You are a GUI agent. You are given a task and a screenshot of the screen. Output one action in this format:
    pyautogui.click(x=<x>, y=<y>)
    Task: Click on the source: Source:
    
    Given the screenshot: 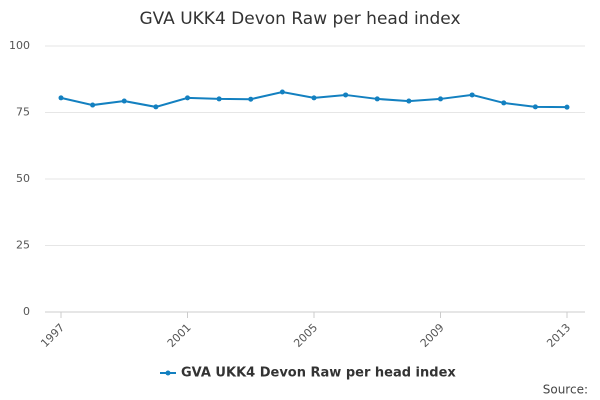 What is the action you would take?
    pyautogui.click(x=565, y=390)
    